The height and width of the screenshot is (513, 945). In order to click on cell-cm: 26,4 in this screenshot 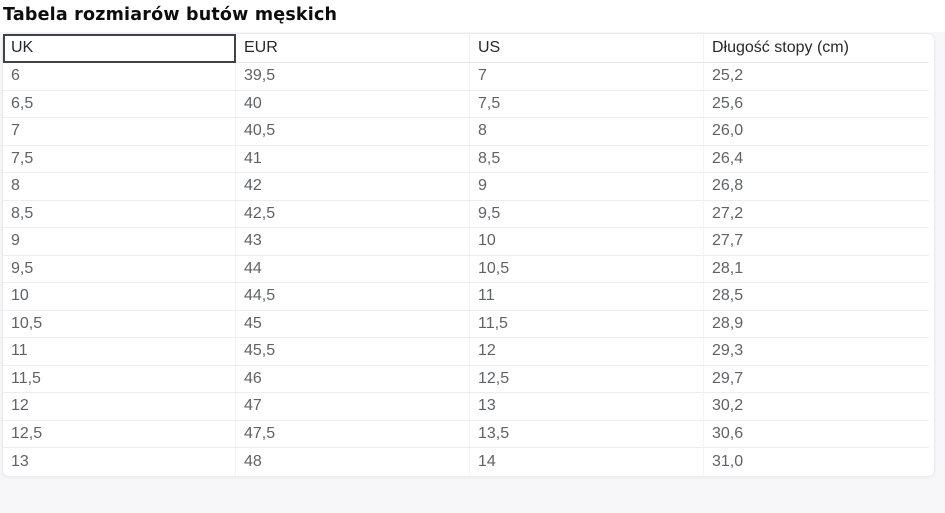, I will do `click(816, 159)`.